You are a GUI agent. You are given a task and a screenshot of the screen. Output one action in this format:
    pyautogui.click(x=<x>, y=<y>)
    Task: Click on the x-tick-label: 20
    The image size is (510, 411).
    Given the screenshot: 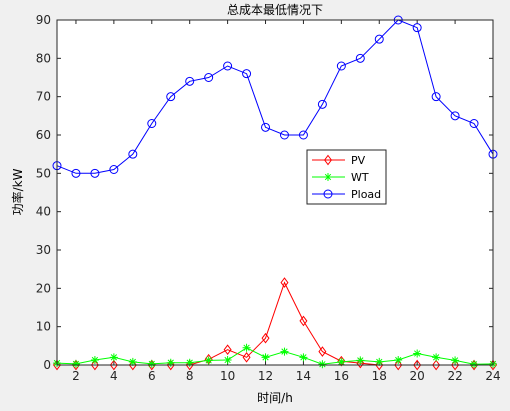 What is the action you would take?
    pyautogui.click(x=417, y=376)
    